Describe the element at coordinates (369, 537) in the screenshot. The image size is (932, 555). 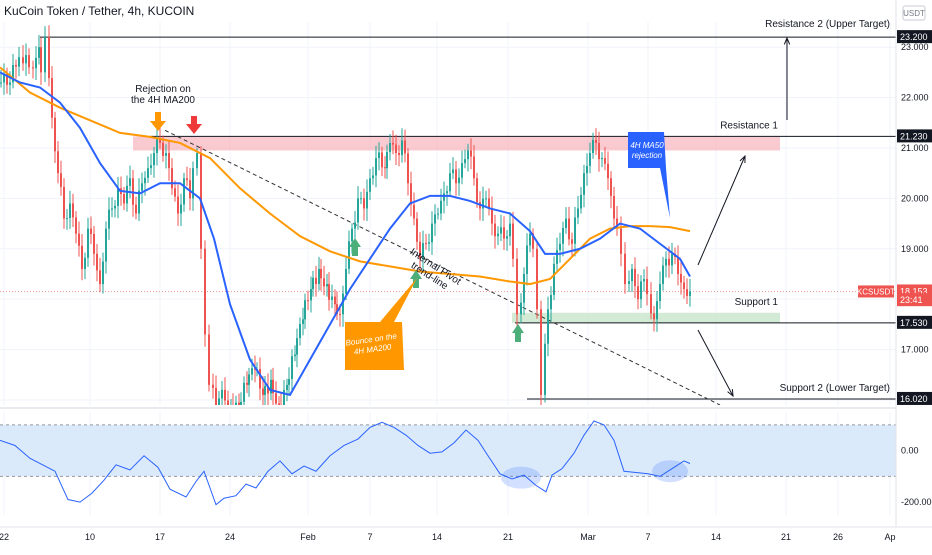
I see `time-tick-label: 7` at that location.